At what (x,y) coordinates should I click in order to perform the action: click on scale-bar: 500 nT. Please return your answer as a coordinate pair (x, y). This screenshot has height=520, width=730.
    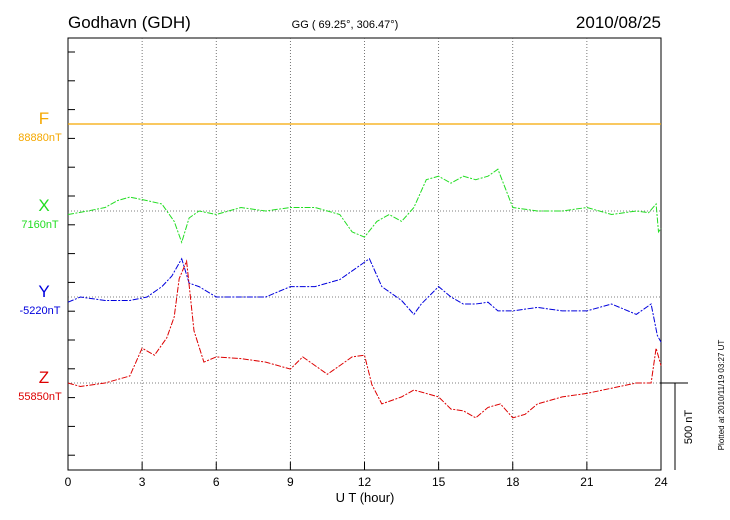
    Looking at the image, I should click on (677, 426).